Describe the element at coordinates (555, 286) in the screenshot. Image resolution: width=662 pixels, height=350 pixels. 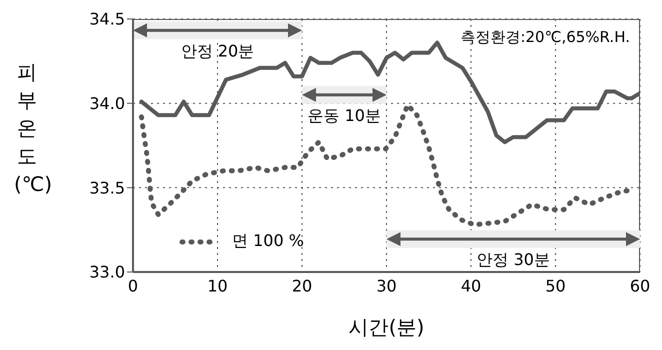
I see `x-tick-label: 50` at that location.